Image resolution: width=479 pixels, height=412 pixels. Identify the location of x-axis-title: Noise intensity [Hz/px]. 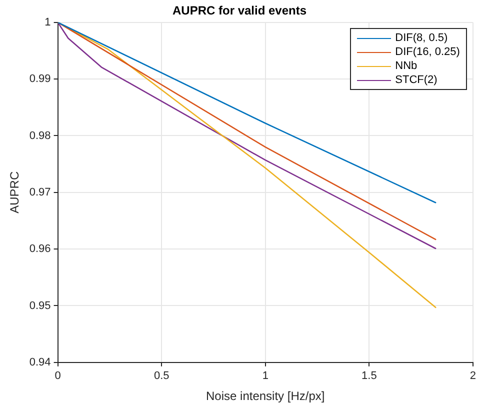
(265, 396).